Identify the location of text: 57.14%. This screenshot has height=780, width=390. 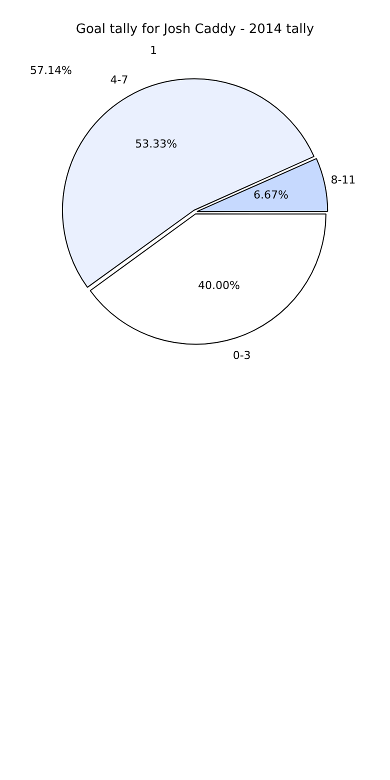
(51, 70).